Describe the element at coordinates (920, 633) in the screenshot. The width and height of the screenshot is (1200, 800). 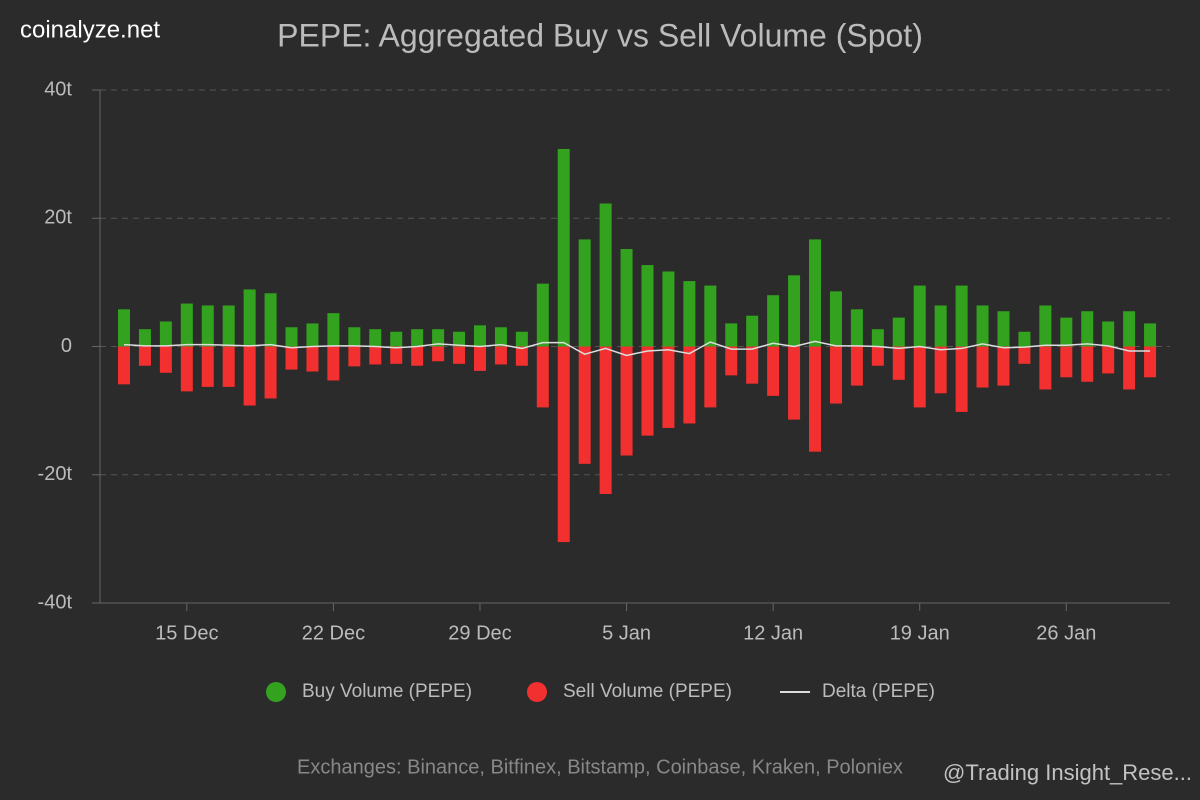
I see `x-tick-label: 19 Jan` at that location.